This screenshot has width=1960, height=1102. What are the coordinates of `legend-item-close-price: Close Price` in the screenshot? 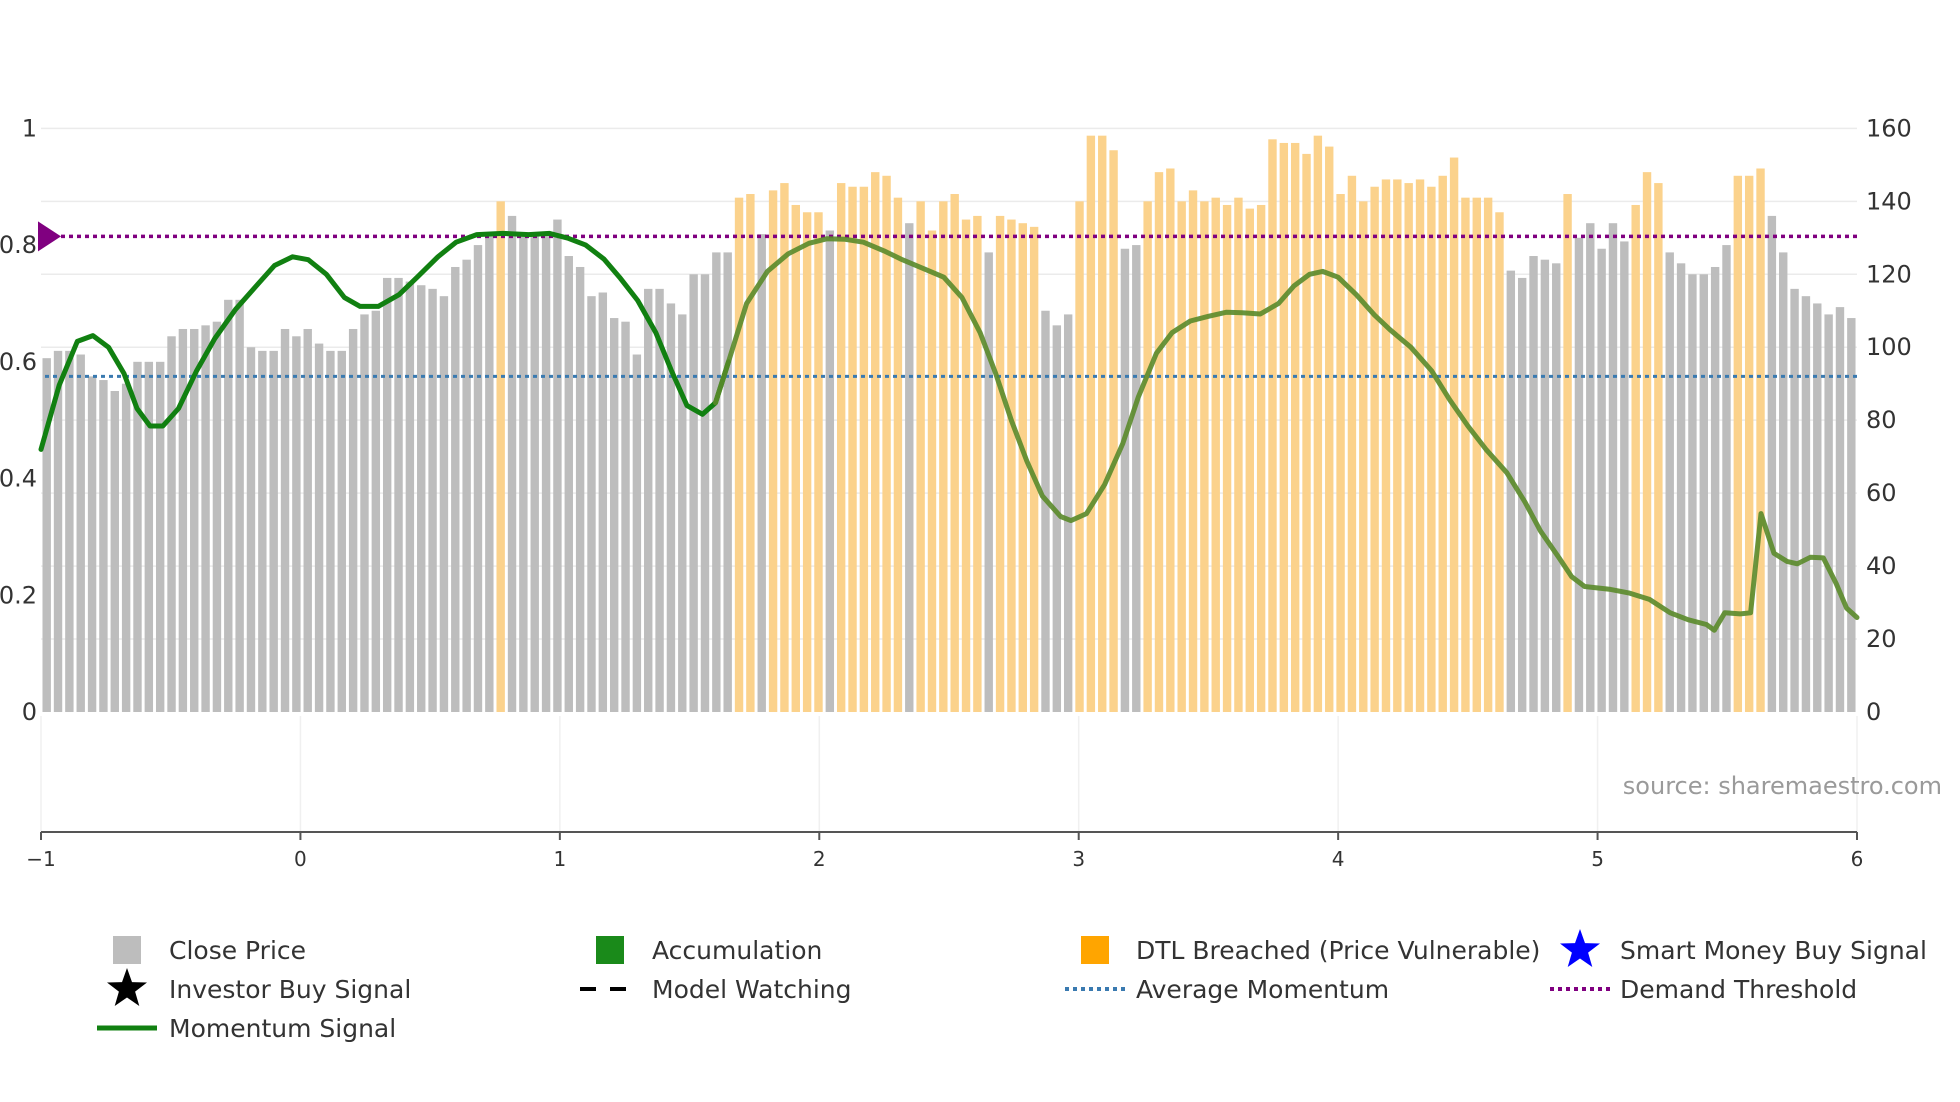 It's located at (209, 950).